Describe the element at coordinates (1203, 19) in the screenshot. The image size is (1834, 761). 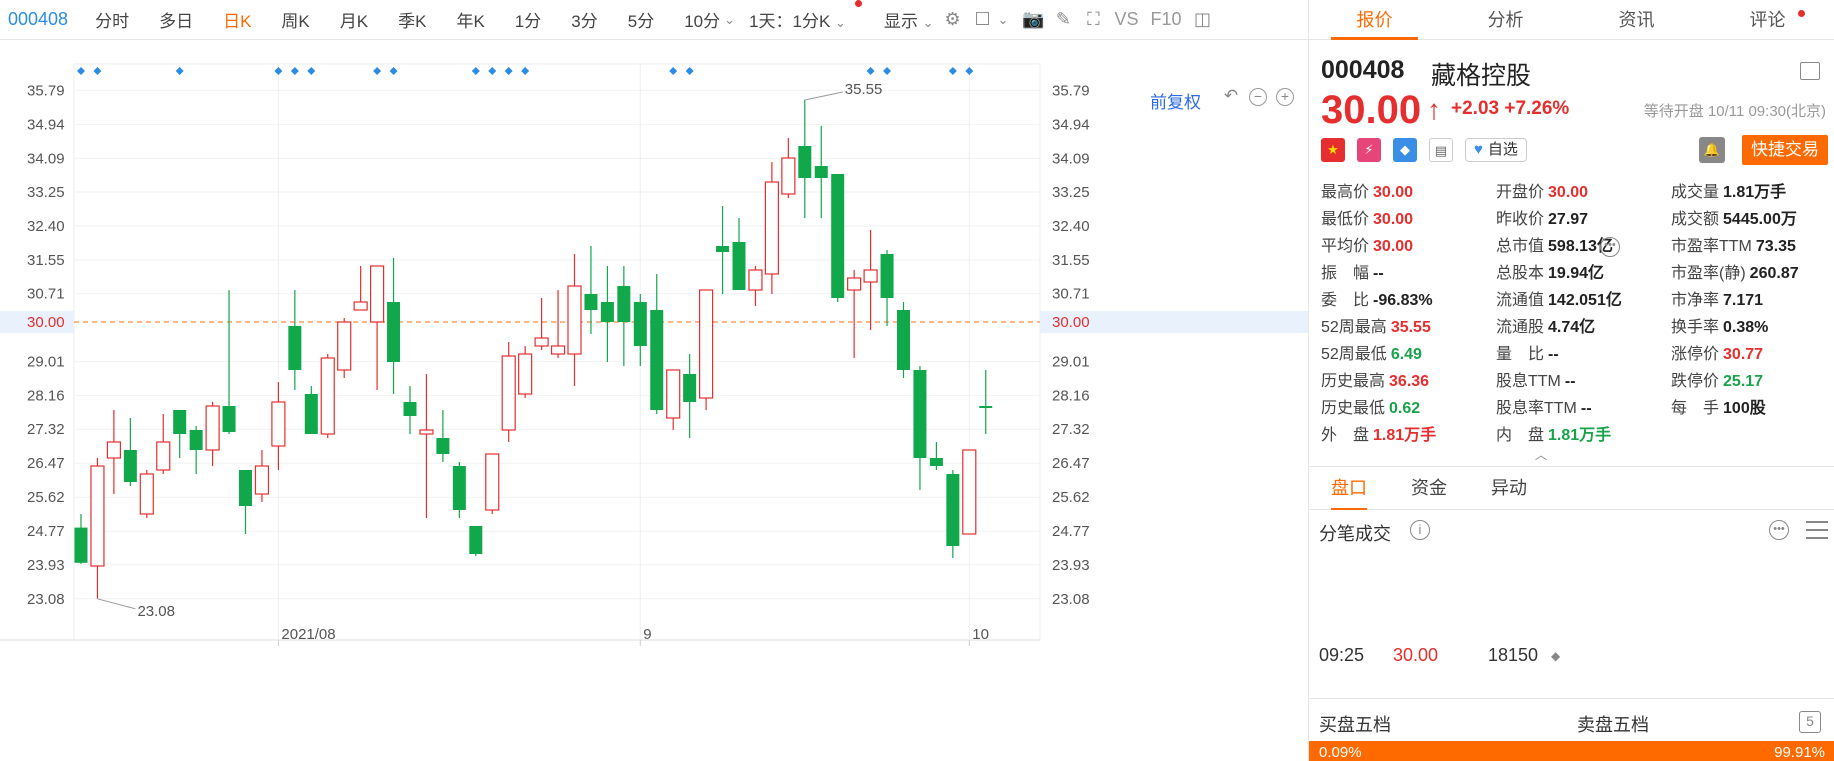
I see `sidebar-toggle-icon: ◫` at that location.